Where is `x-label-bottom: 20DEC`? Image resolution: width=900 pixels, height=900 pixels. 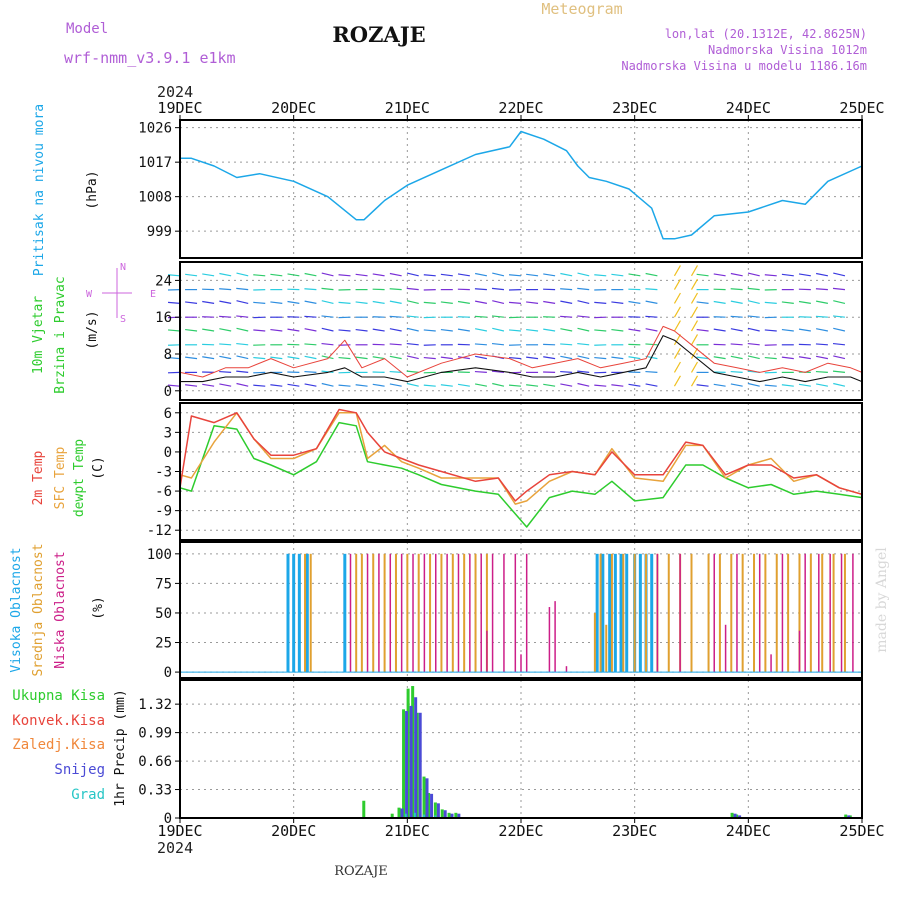 x-label-bottom: 20DEC is located at coordinates (293, 831).